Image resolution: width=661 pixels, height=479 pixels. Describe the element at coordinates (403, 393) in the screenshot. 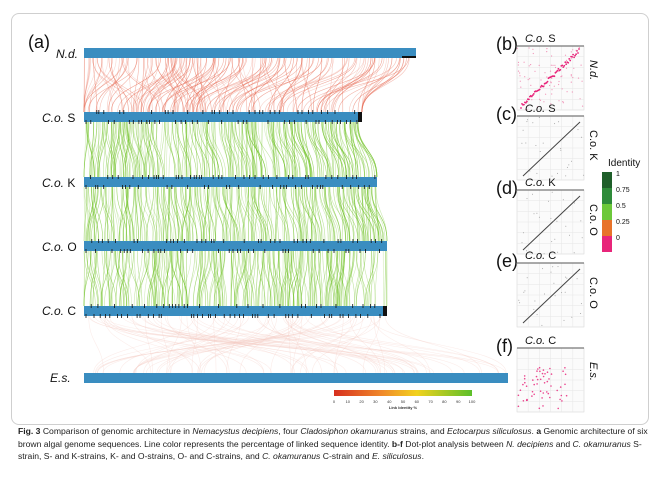

I see `scale-gradient` at that location.